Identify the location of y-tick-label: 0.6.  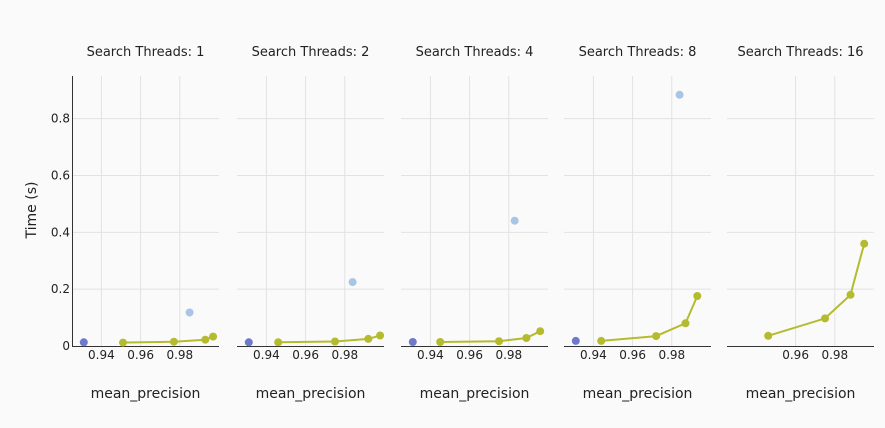
(60, 175).